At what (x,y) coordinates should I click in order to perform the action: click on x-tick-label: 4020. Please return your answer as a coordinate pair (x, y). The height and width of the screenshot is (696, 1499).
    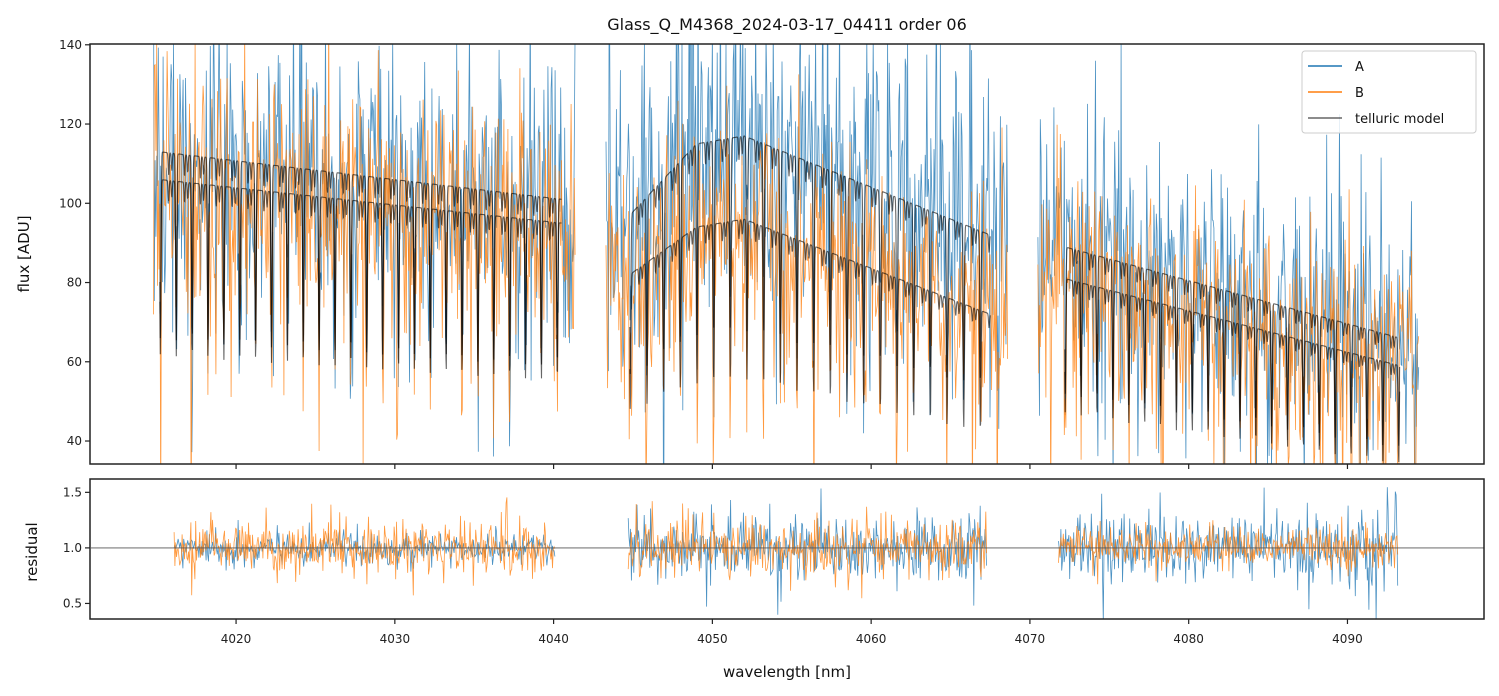
    Looking at the image, I should click on (236, 639).